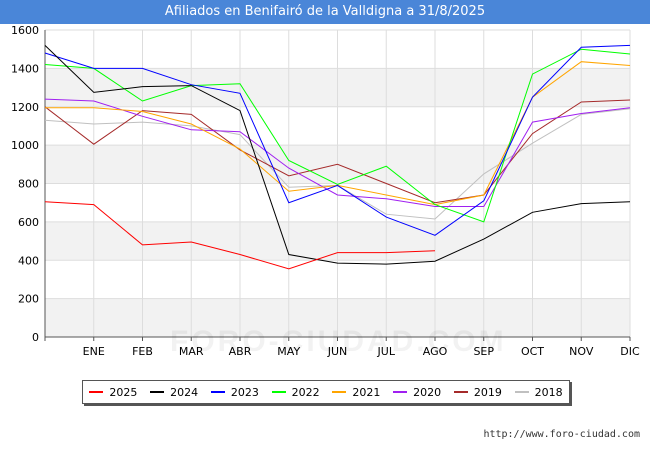  What do you see at coordinates (240, 235) in the screenshot?
I see `series-line-2025` at bounding box center [240, 235].